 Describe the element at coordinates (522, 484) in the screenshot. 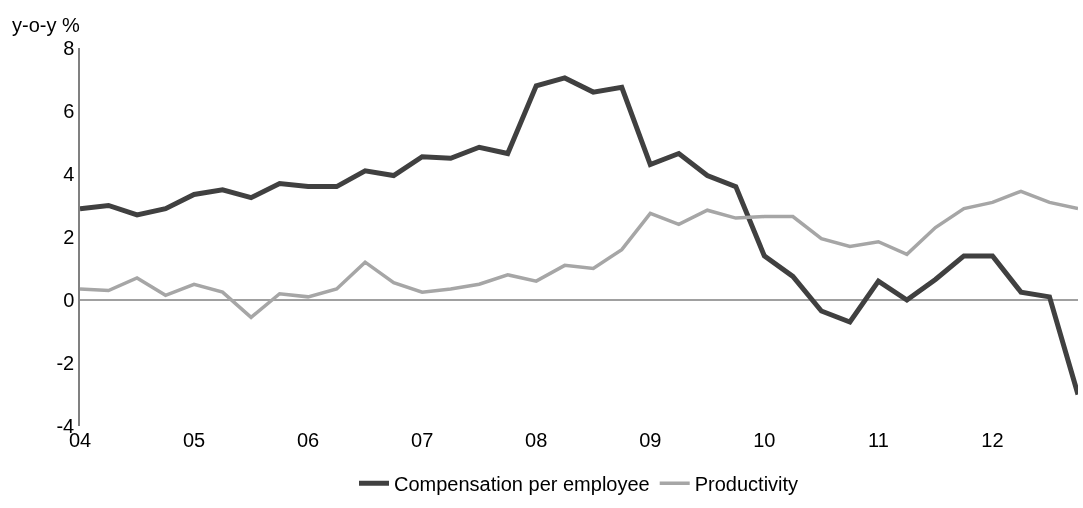

I see `legend-label: Compensation per employee` at that location.